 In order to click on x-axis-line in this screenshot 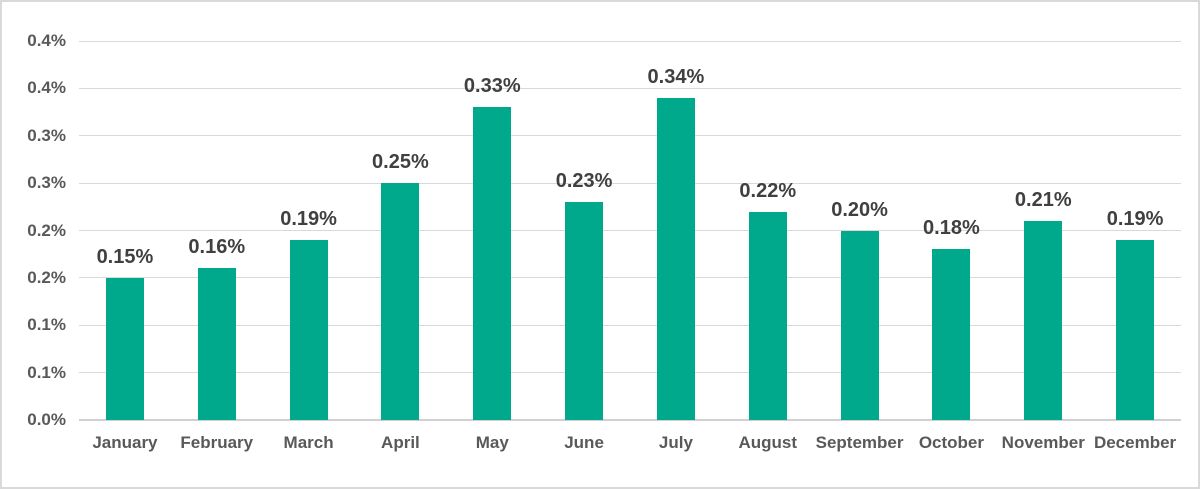, I will do `click(630, 420)`.